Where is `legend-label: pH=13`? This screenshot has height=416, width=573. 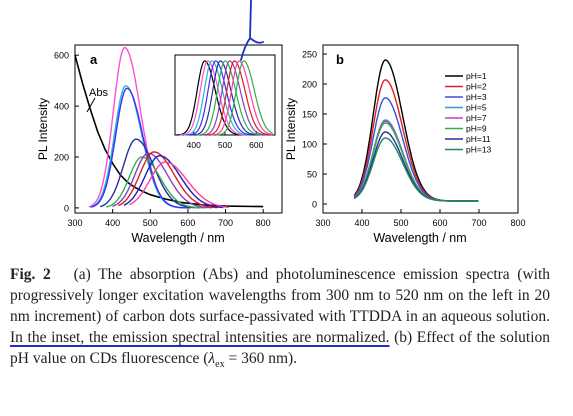
legend-label: pH=13 is located at coordinates (479, 150).